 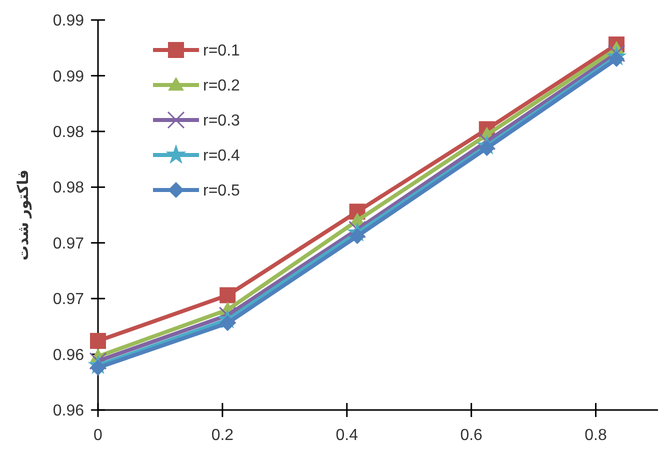 I want to click on x-tick-label: 0, so click(x=98, y=435).